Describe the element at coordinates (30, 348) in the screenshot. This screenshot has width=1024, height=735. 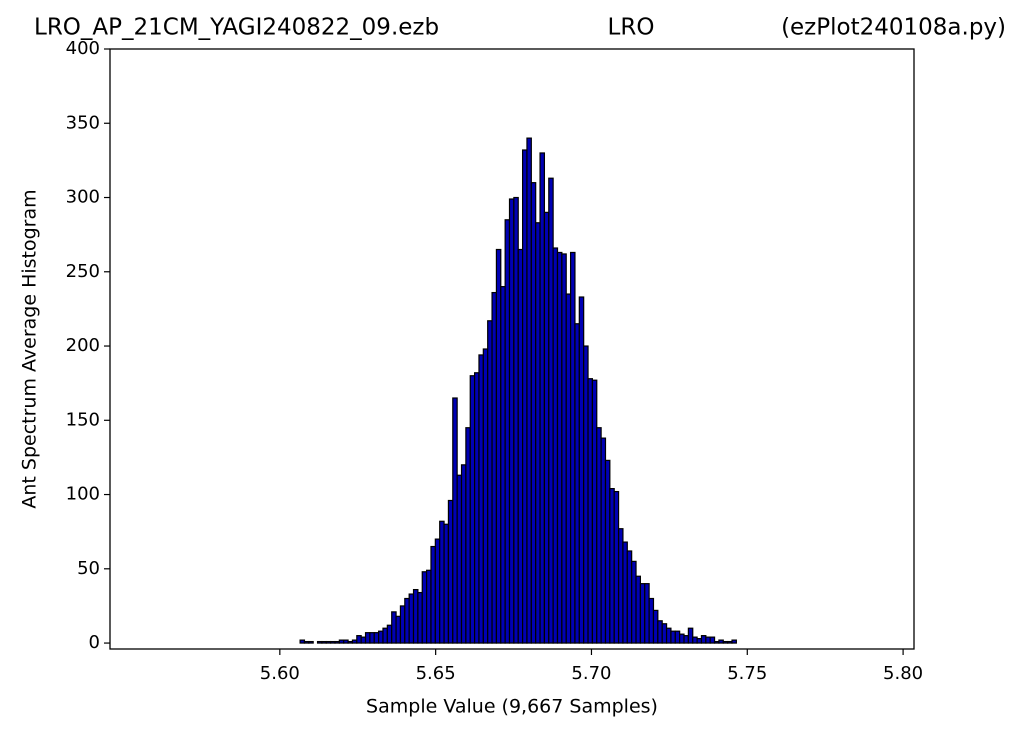
I see `y-axis-label: Ant Spectrum Average Histogram` at that location.